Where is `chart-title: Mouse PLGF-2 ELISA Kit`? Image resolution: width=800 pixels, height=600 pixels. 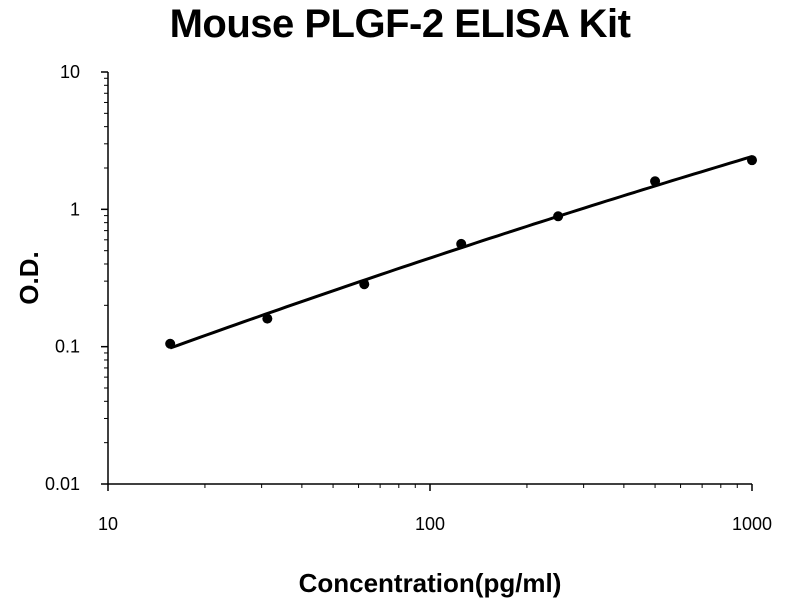
chart-title: Mouse PLGF-2 ELISA Kit is located at coordinates (400, 24).